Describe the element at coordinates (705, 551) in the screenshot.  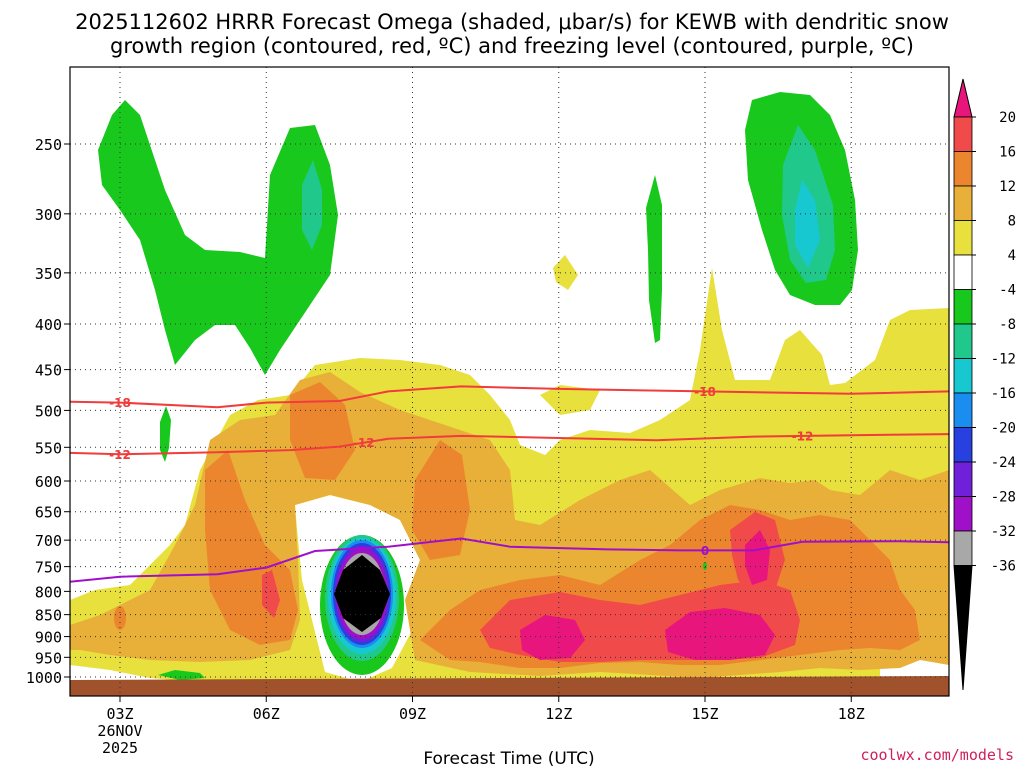
I see `isotherm-label: 0` at that location.